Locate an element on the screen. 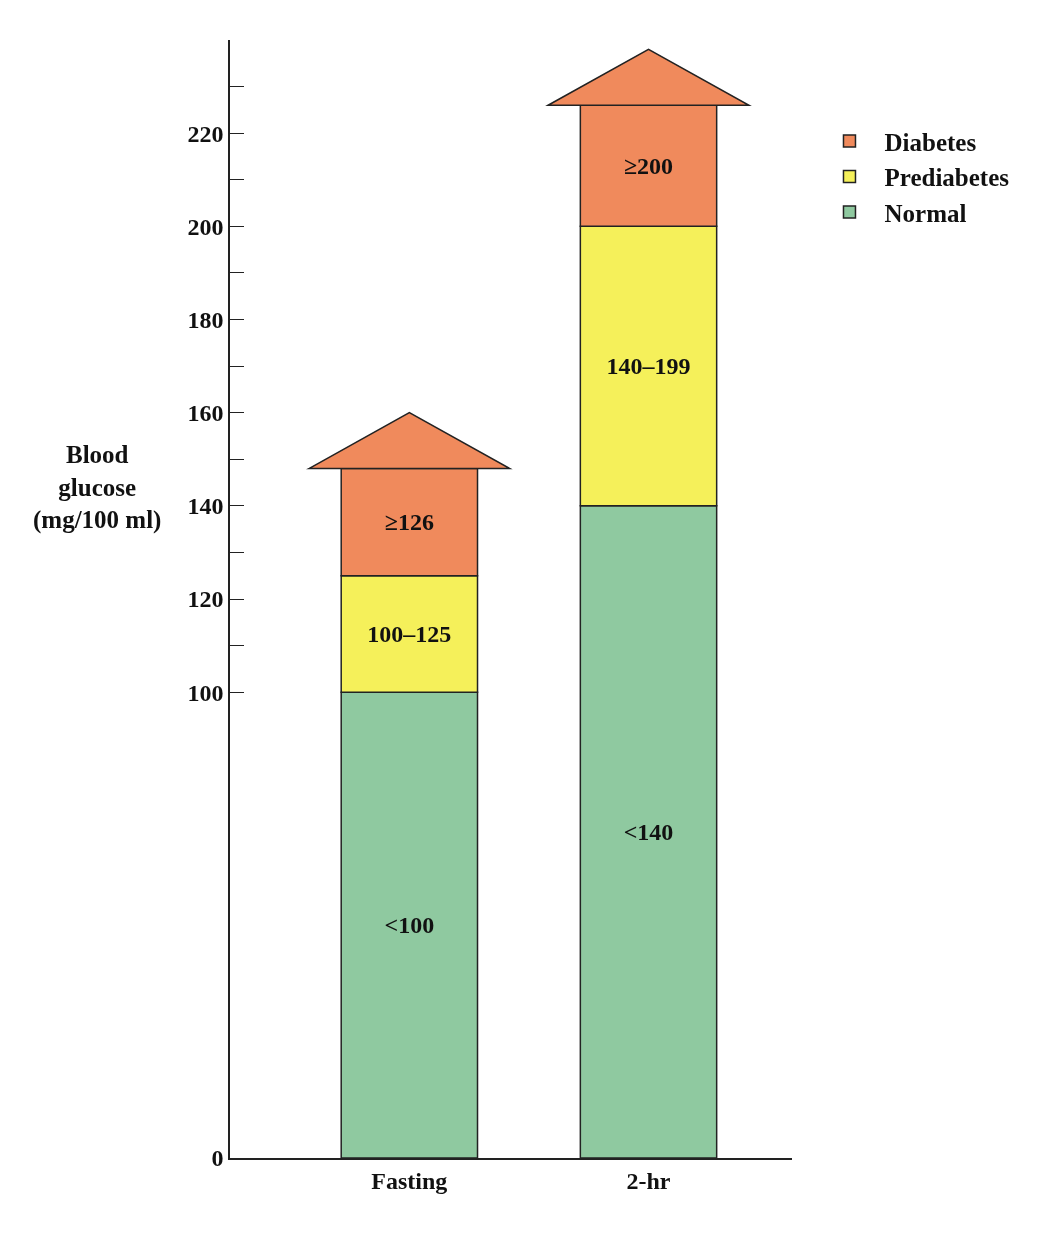 The height and width of the screenshot is (1238, 1062). x-tick-label: 2-hr is located at coordinates (648, 1180).